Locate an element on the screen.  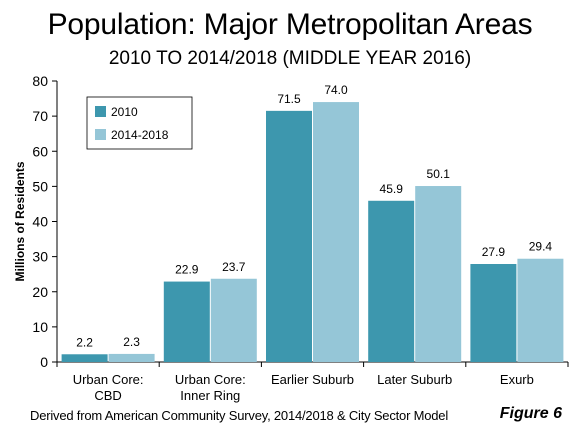
x-category-label: Later Suburb is located at coordinates (414, 379).